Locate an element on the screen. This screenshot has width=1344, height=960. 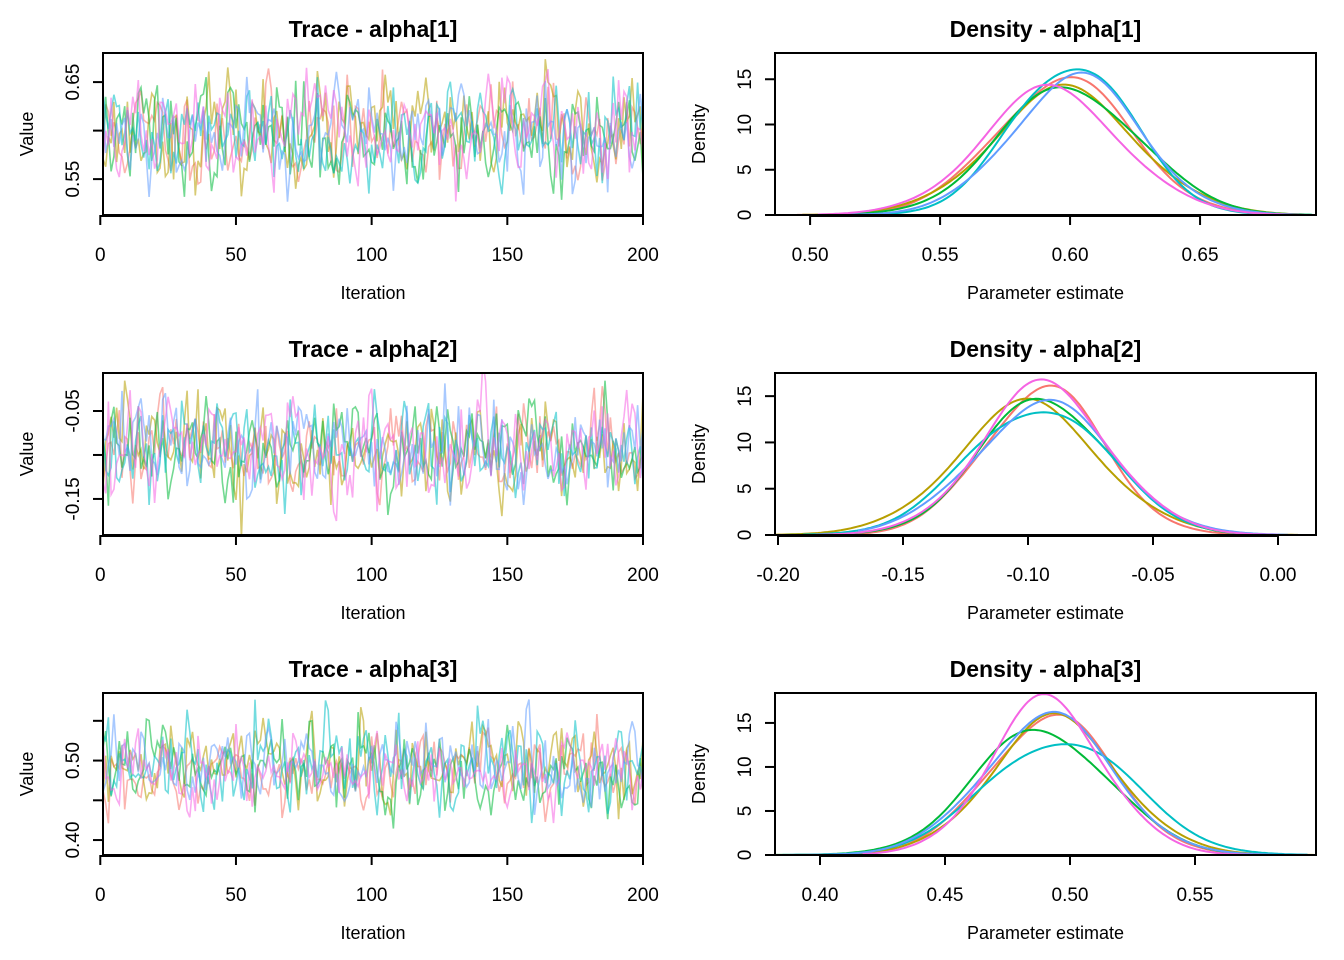
x-tick-label: -0.20 is located at coordinates (777, 575).